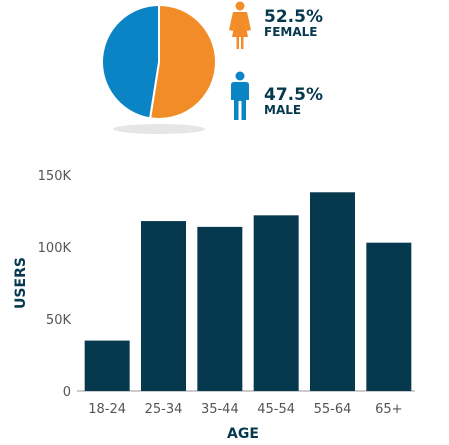 The height and width of the screenshot is (445, 449). I want to click on pie-slice-female, so click(182, 61).